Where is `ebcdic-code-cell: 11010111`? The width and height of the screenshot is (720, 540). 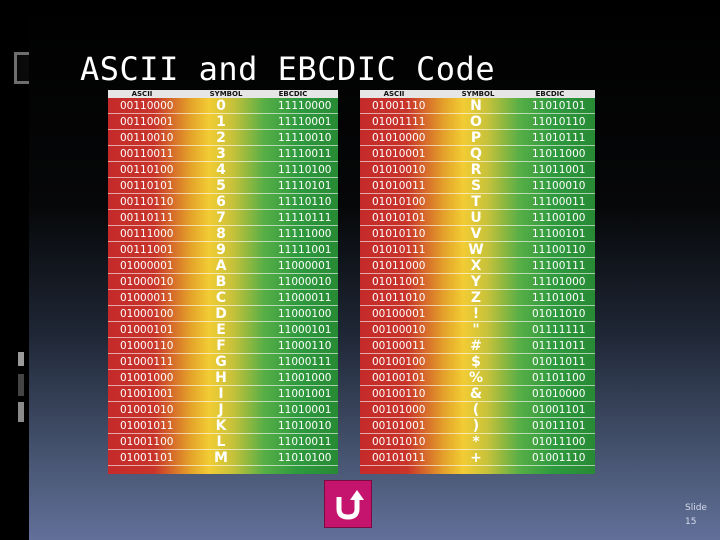
ebcdic-code-cell: 11010111 is located at coordinates (559, 138).